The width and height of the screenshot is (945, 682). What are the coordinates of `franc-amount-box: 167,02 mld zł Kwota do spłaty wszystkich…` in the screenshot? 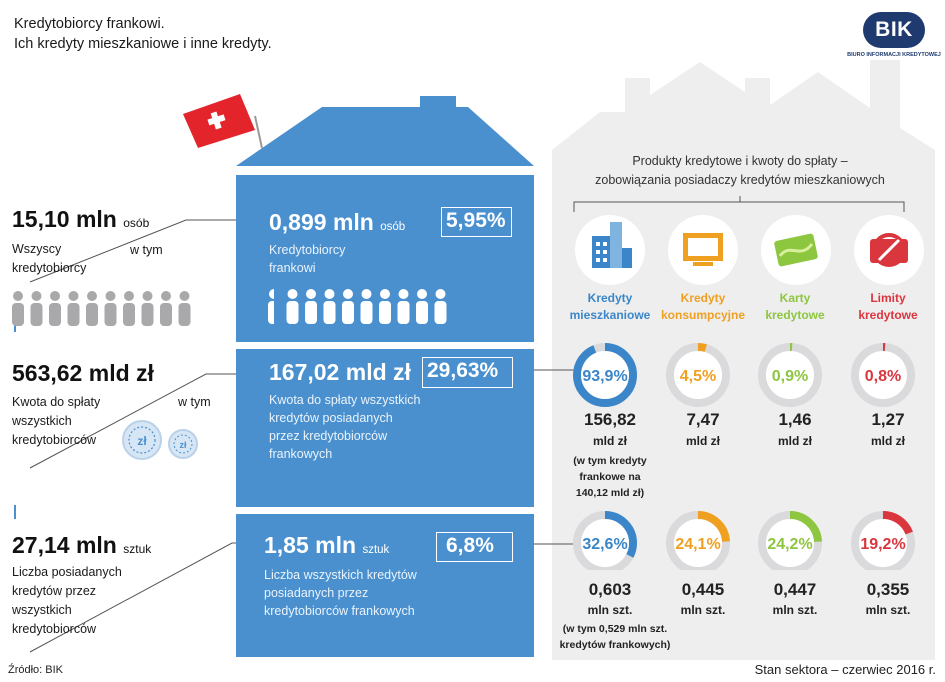 It's located at (385, 428).